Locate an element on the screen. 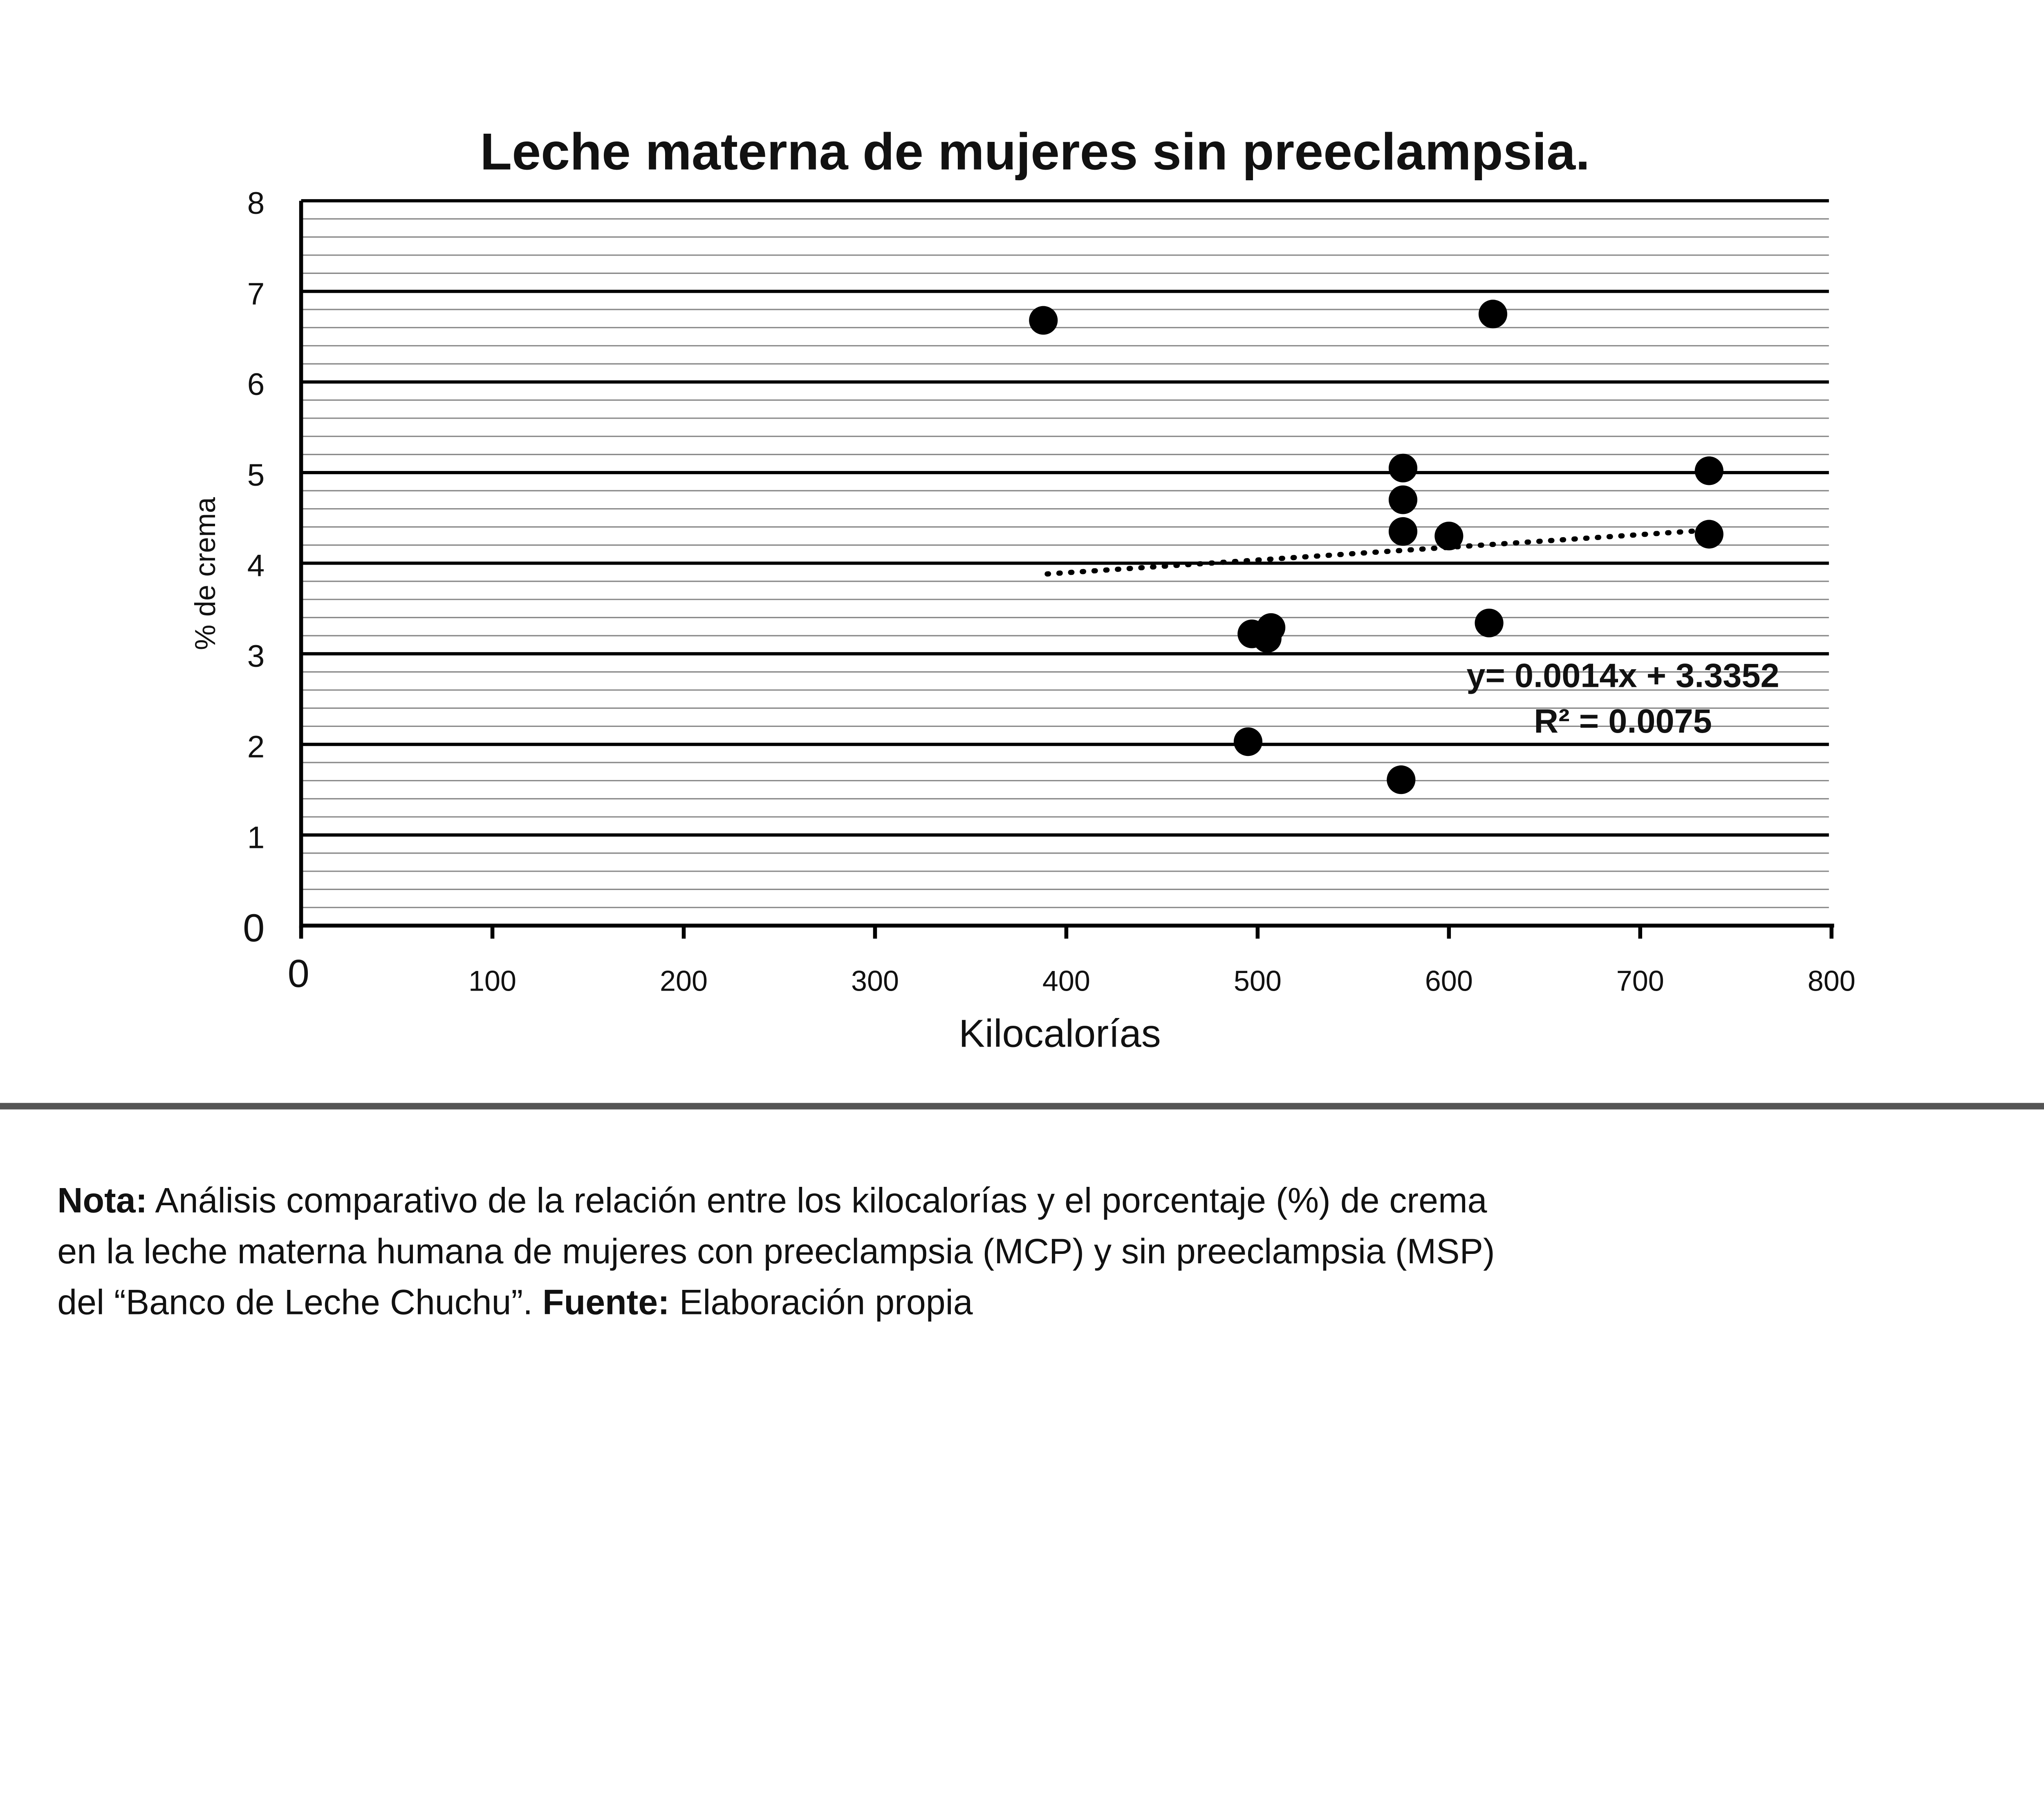  y-tick-label: 5 is located at coordinates (256, 475).